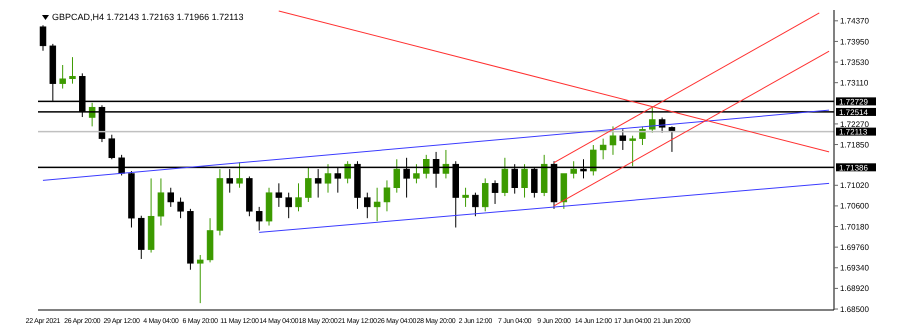  I want to click on y-tick-label: 1.71020, so click(855, 185).